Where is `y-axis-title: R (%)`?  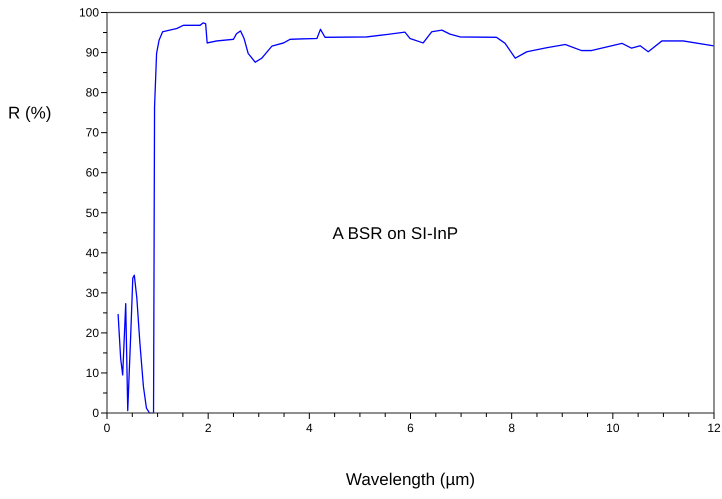 y-axis-title: R (%) is located at coordinates (30, 113).